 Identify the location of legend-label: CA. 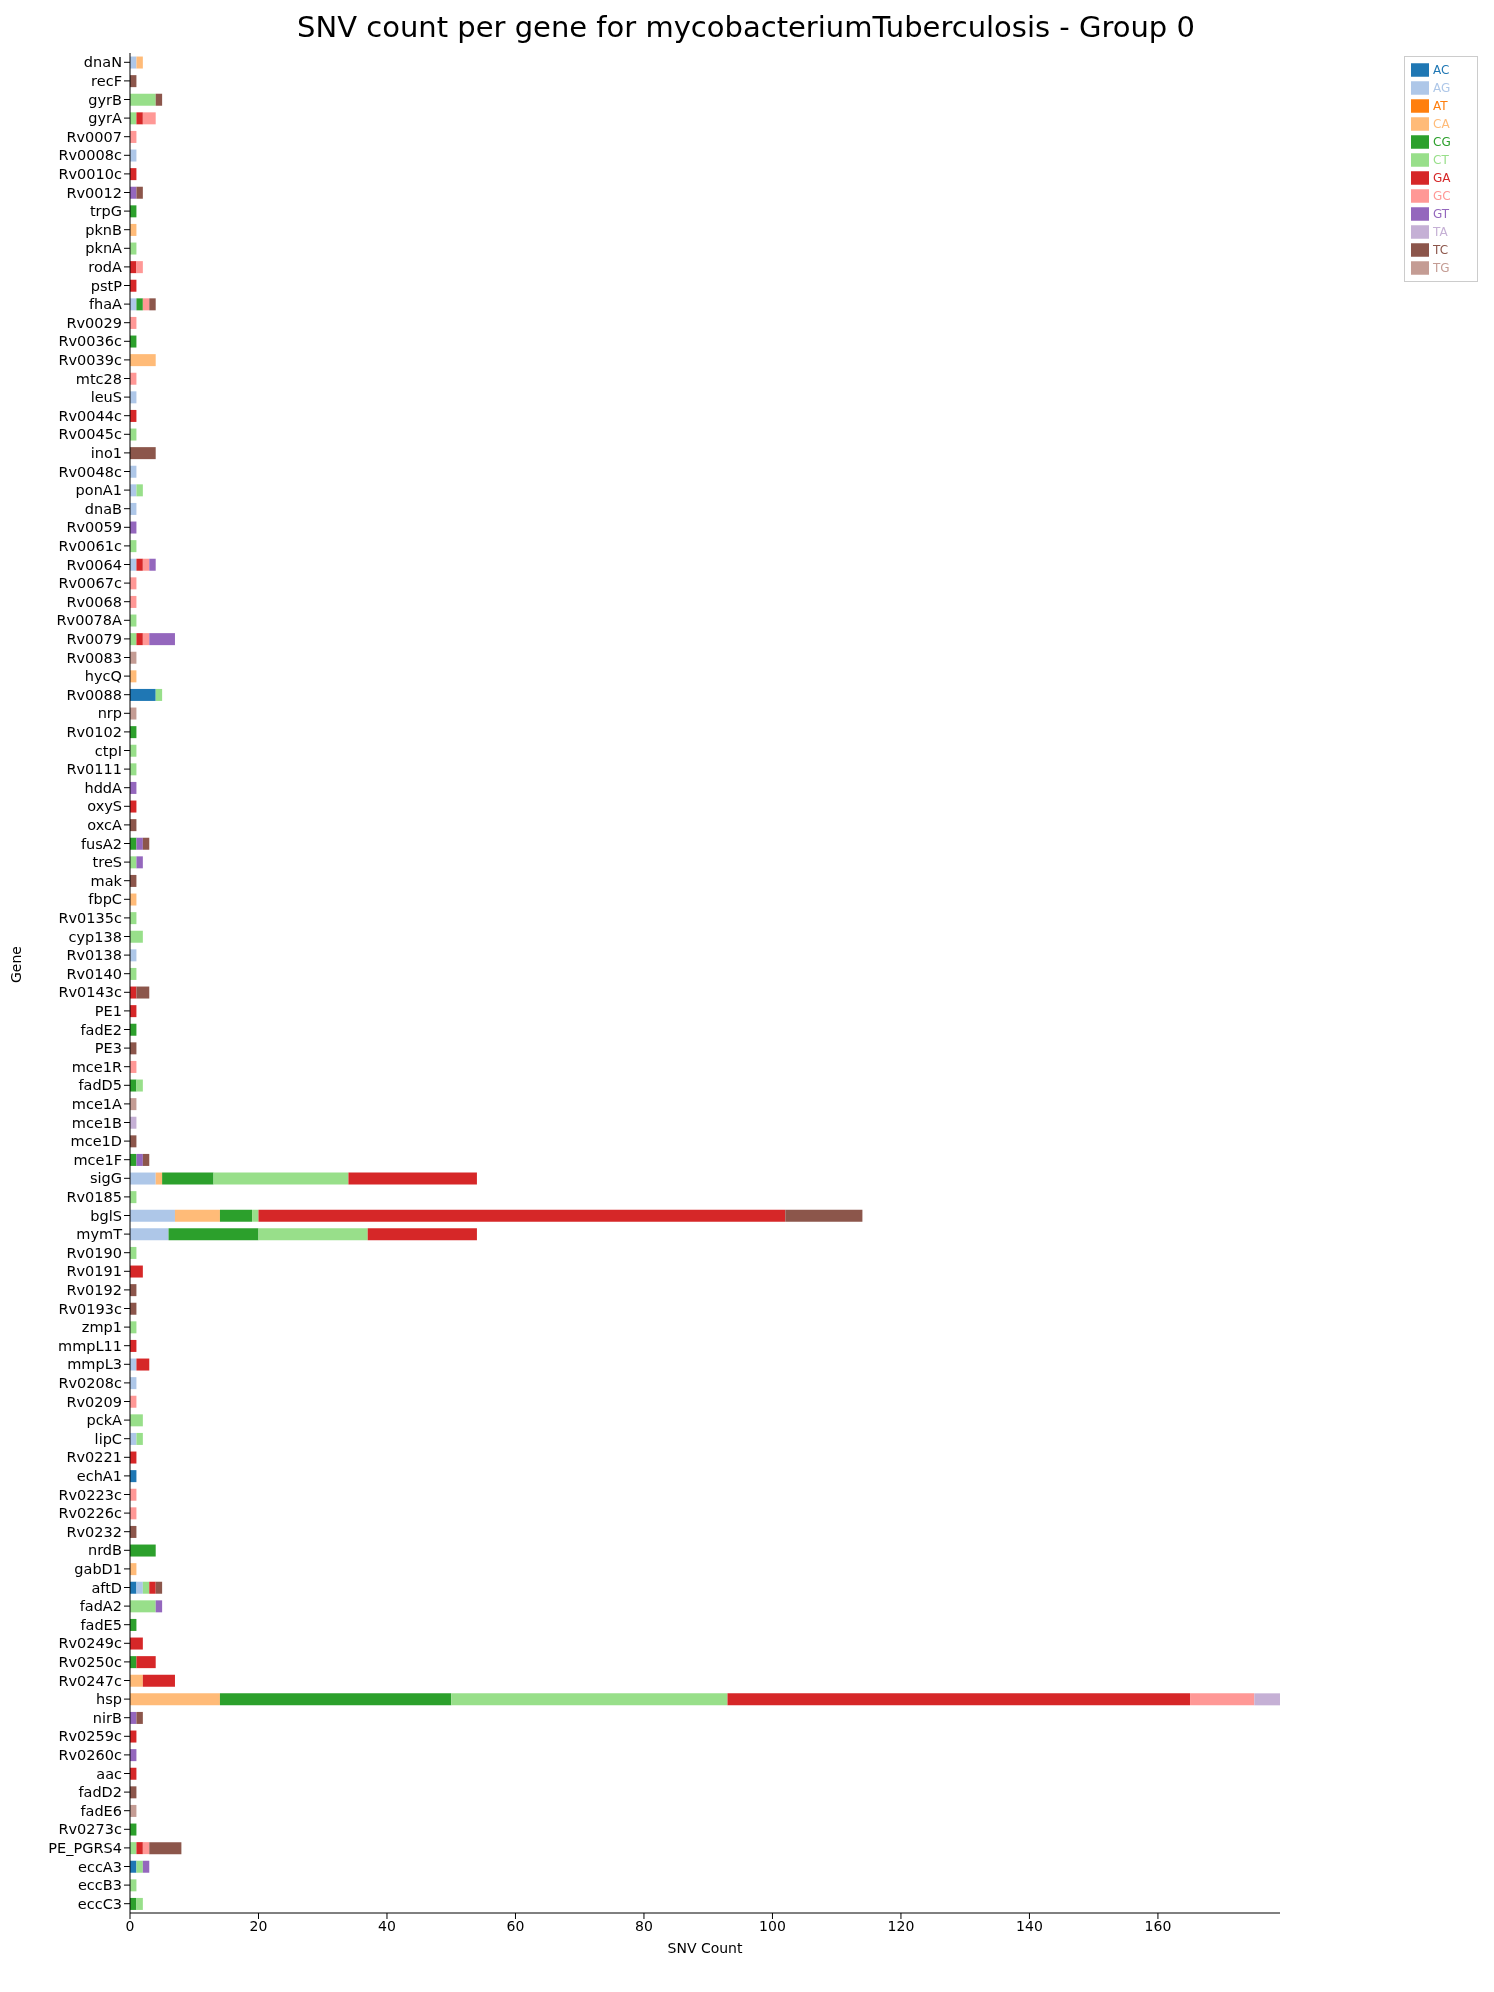
(1441, 123).